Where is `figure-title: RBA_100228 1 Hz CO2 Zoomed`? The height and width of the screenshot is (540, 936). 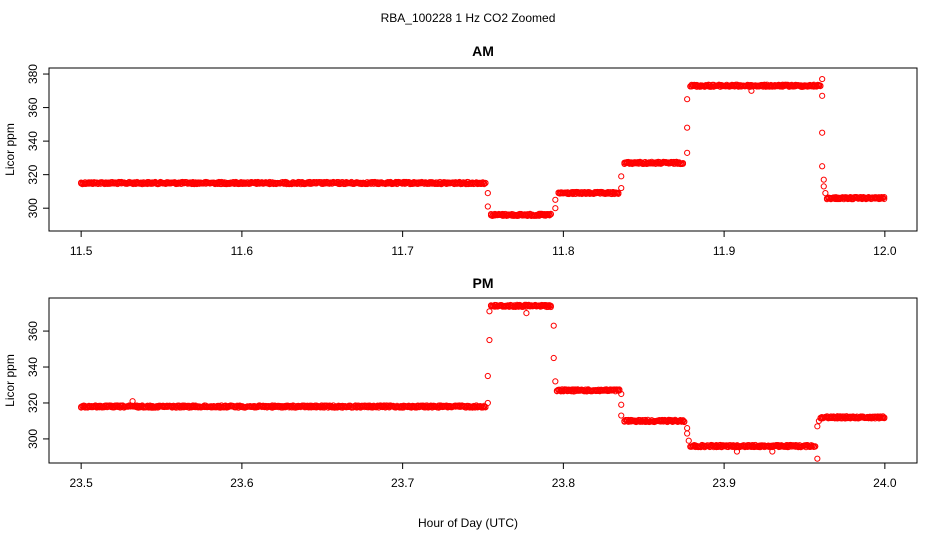
figure-title: RBA_100228 1 Hz CO2 Zoomed is located at coordinates (468, 18).